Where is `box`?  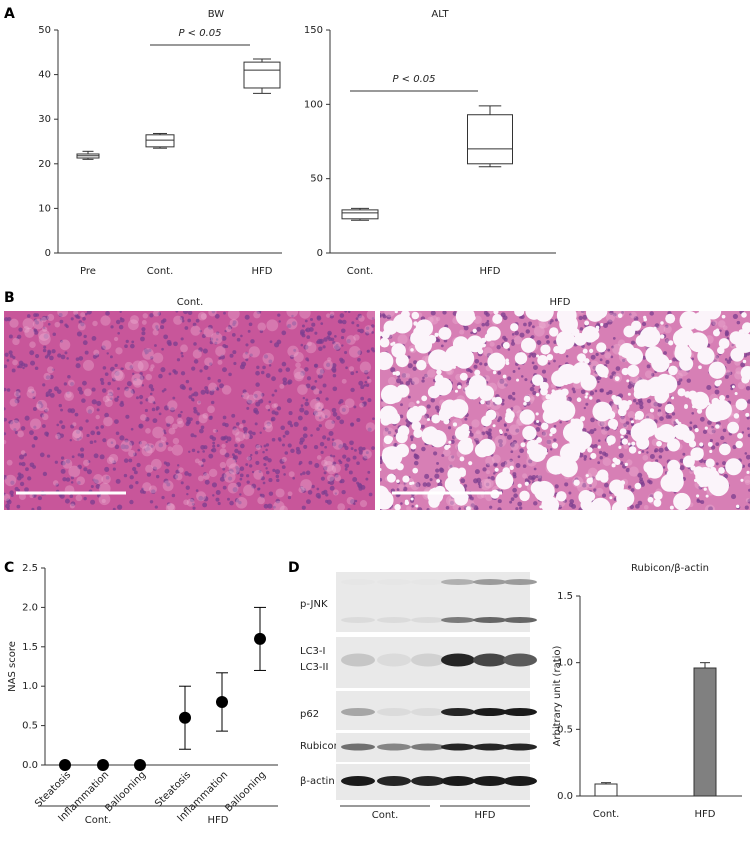
box is located at coordinates (262, 75).